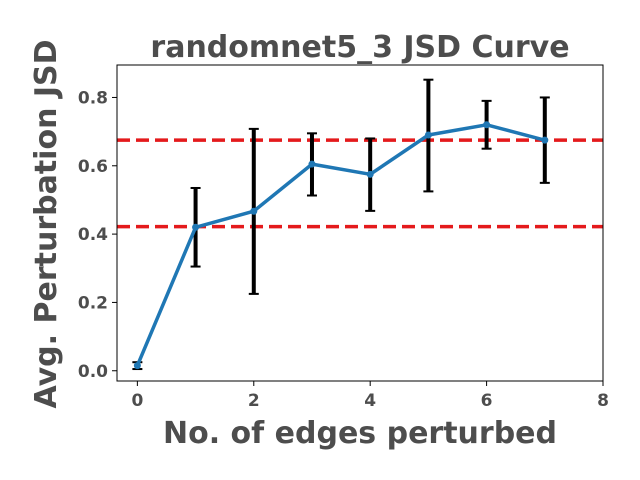  I want to click on x-axis-label: No. of edges perturbed, so click(360, 433).